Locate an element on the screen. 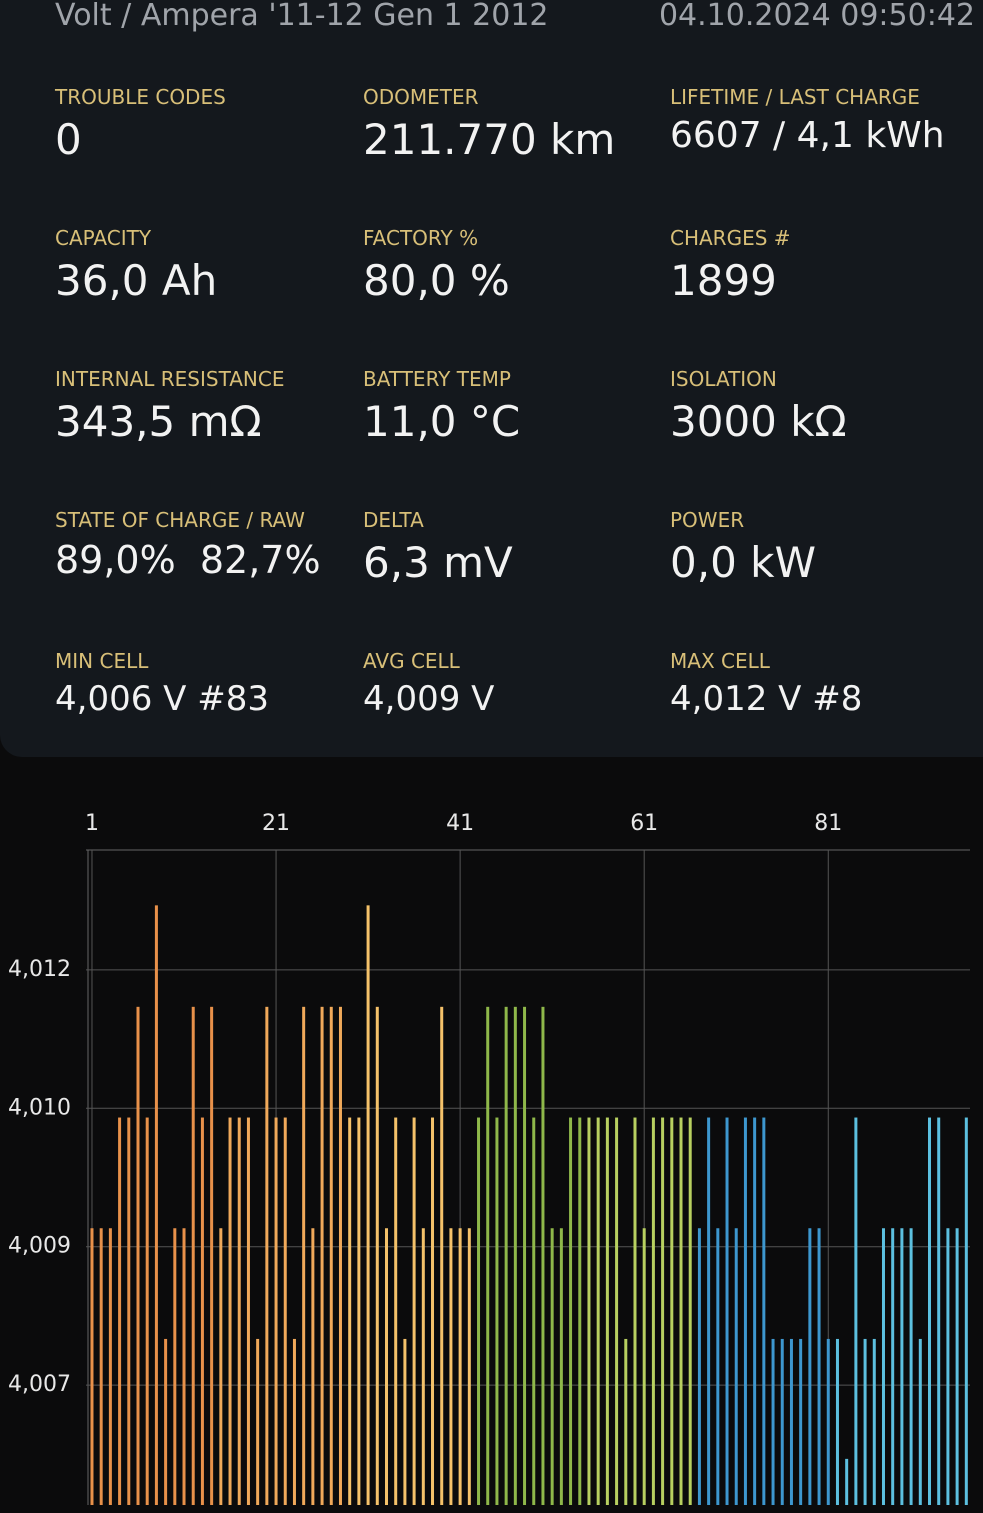  stat-value: 0 is located at coordinates (68, 139).